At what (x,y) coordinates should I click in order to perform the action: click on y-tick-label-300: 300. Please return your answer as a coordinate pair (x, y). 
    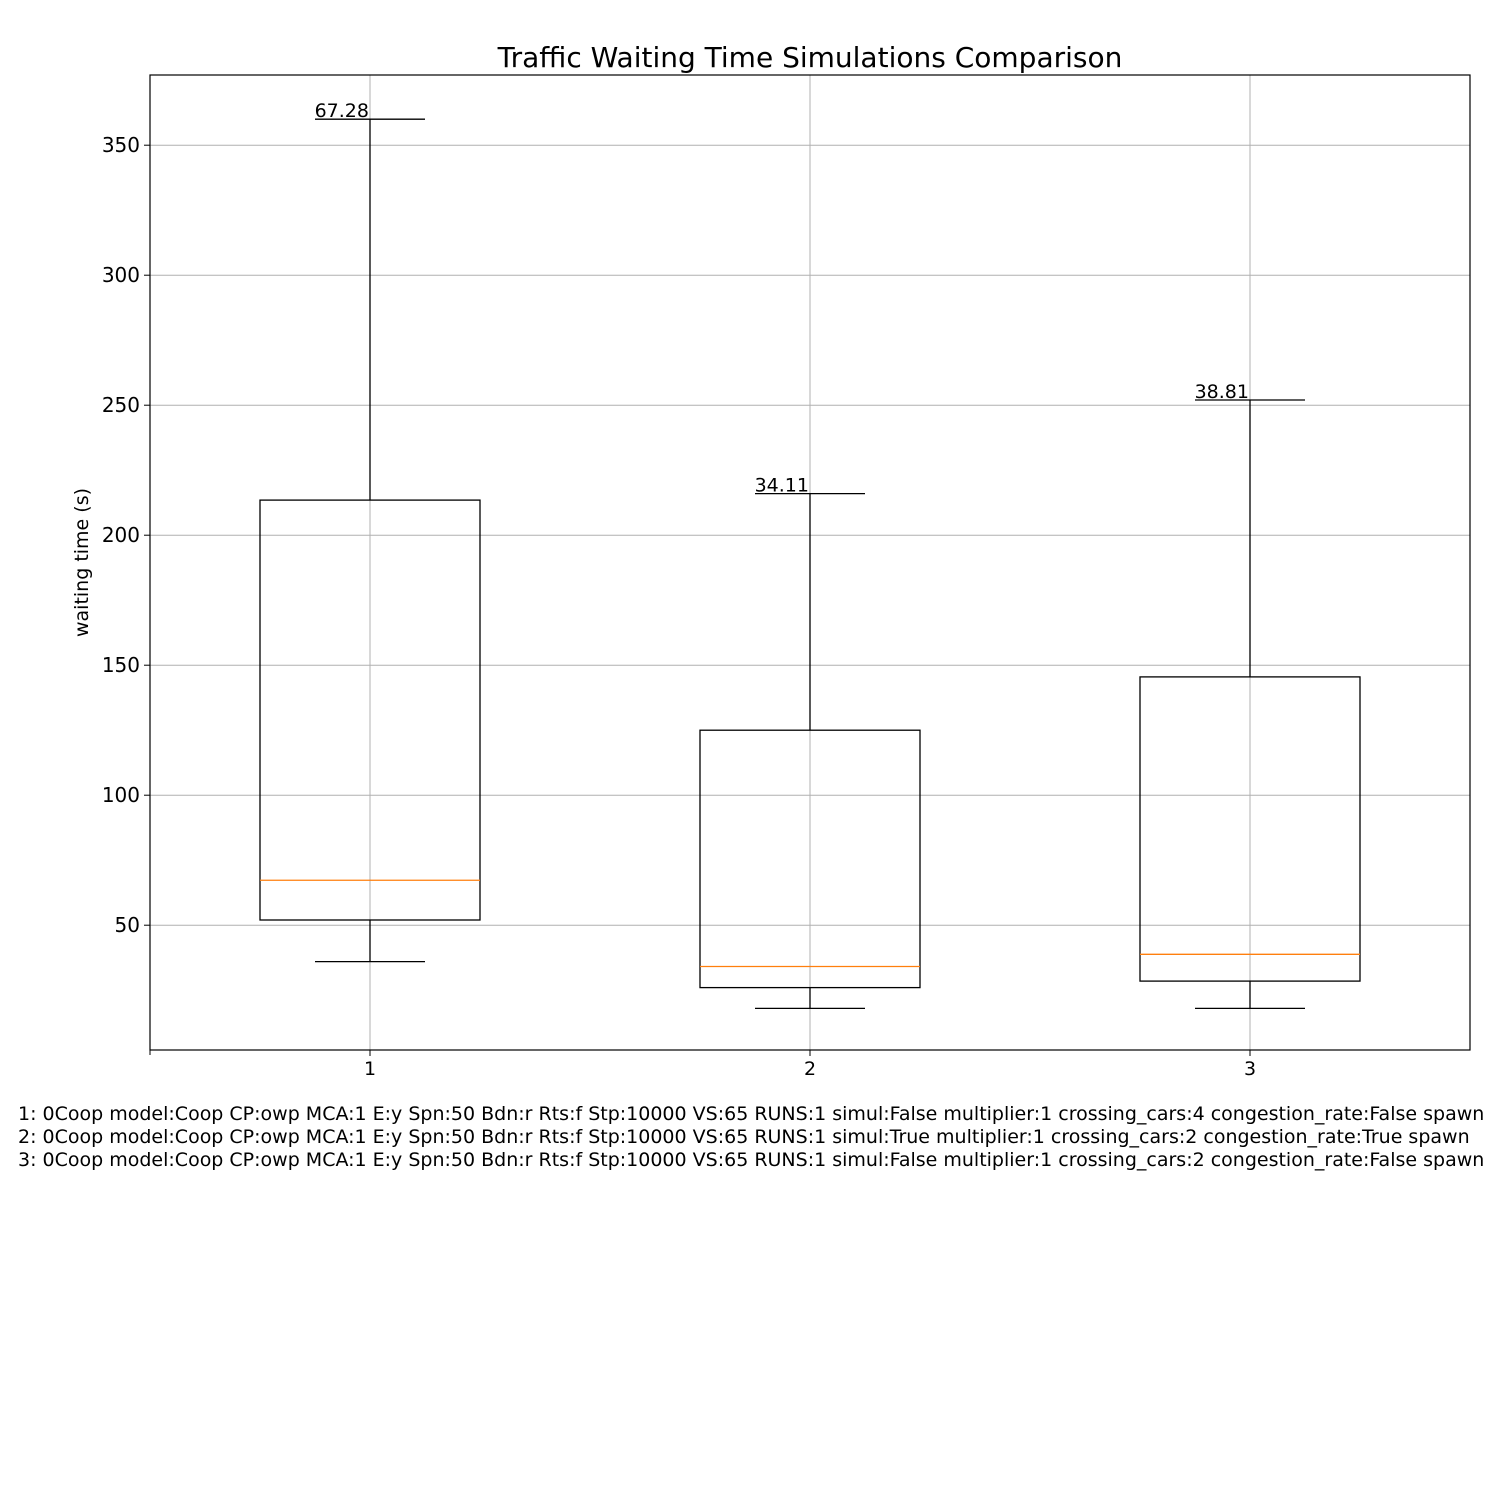
    Looking at the image, I should click on (121, 275).